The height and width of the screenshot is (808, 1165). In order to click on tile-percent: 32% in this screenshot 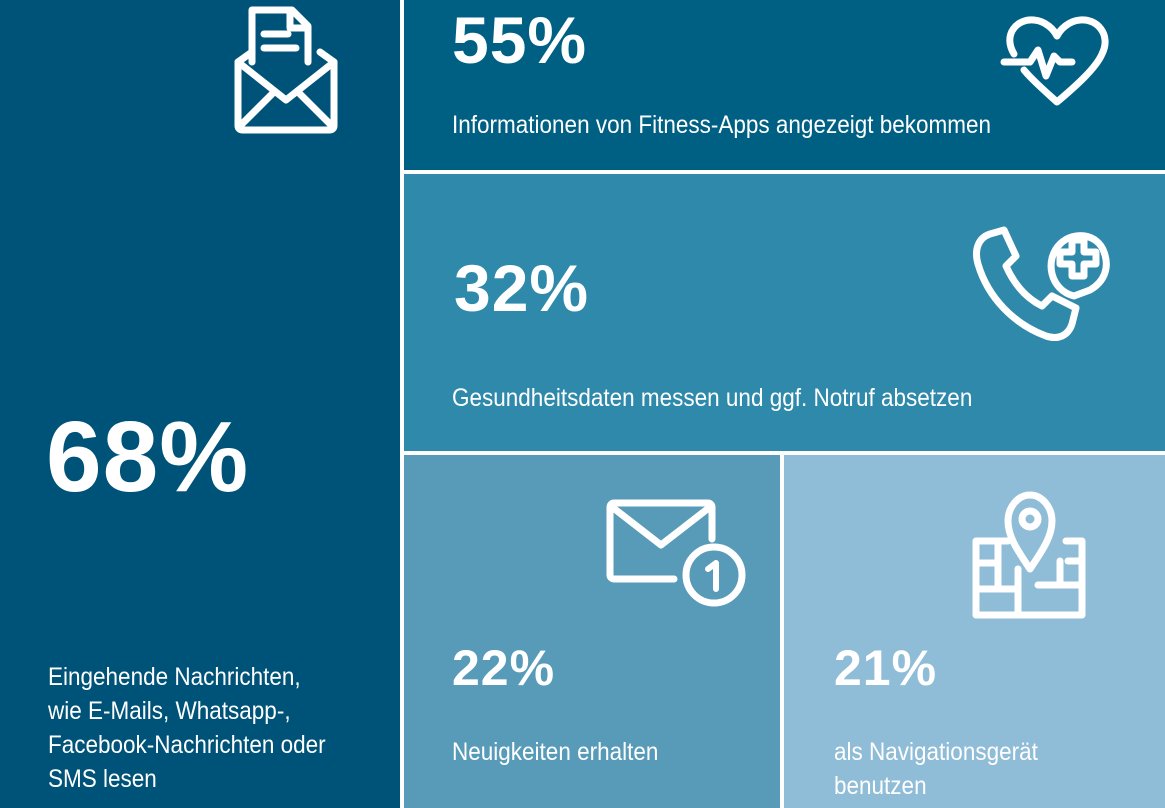, I will do `click(522, 288)`.